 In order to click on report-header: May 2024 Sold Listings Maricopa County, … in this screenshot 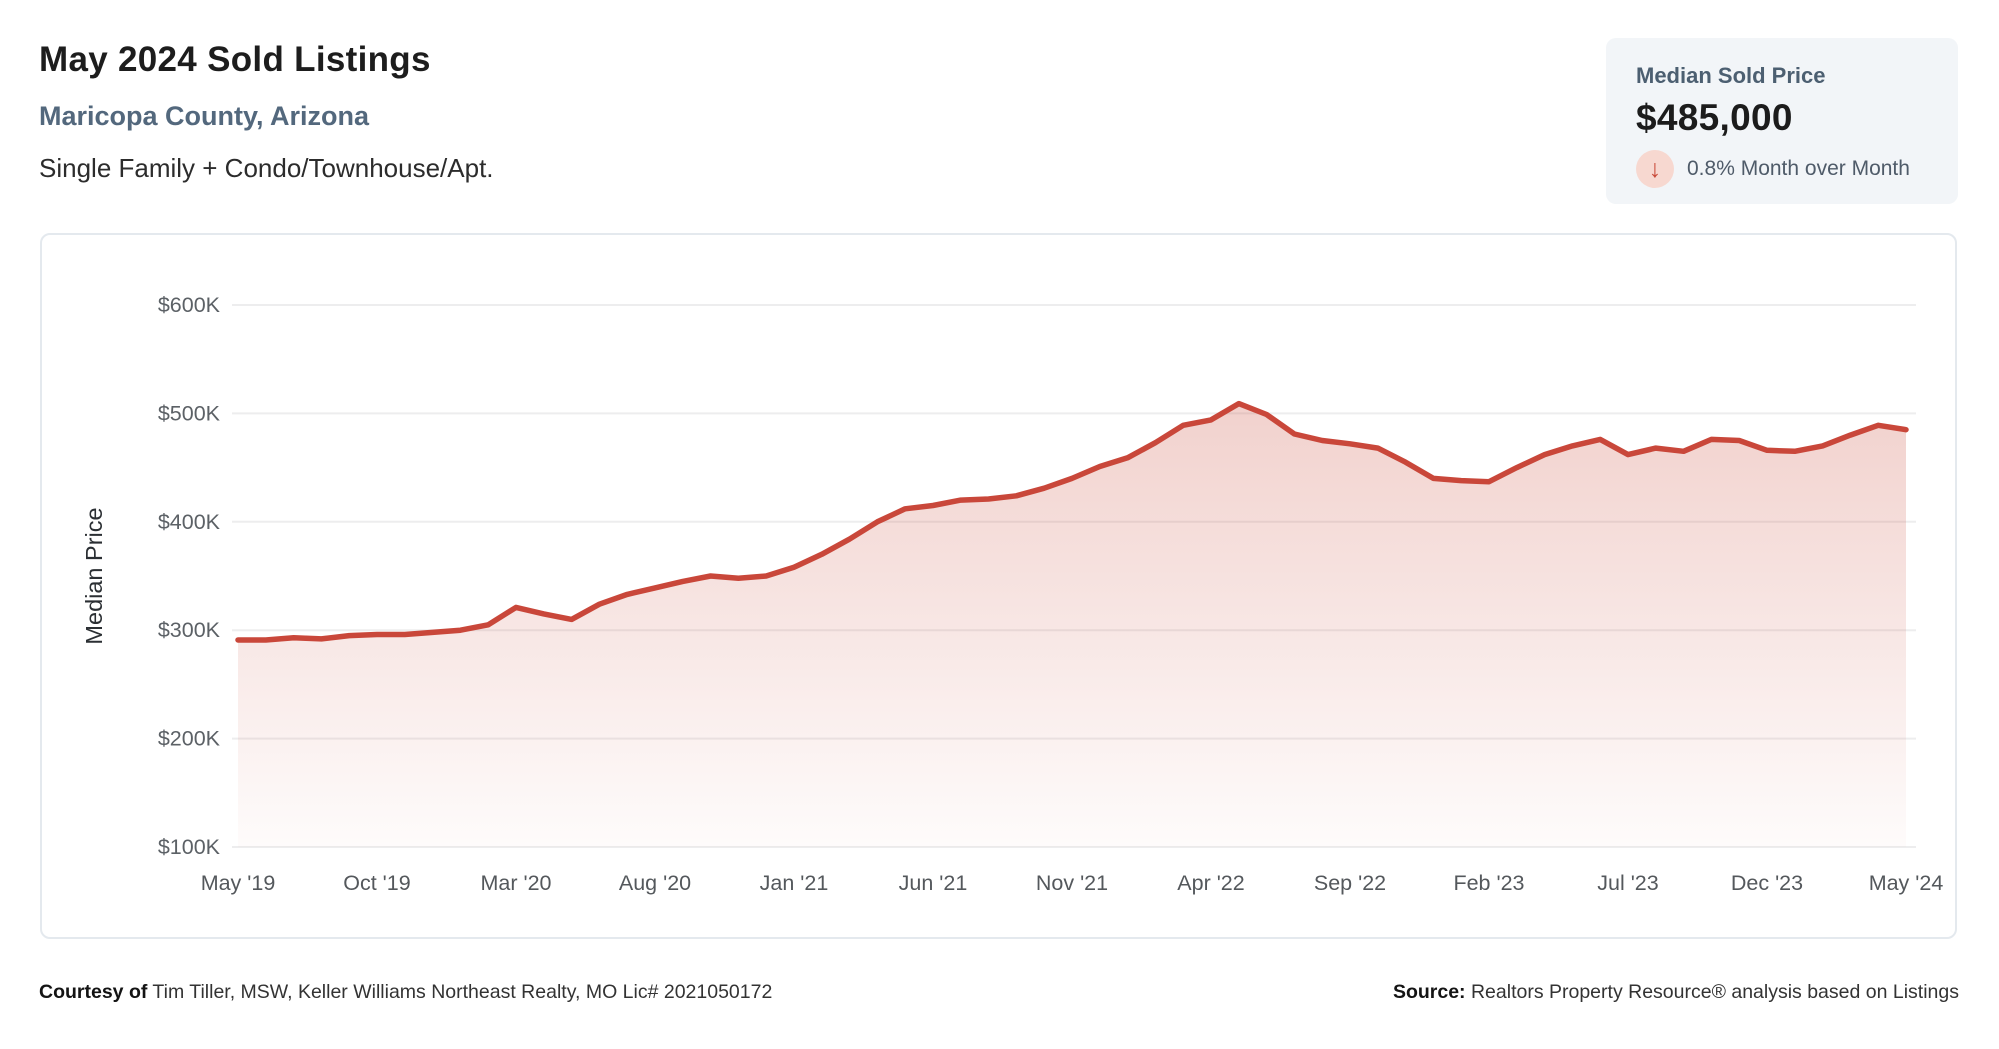, I will do `click(266, 112)`.